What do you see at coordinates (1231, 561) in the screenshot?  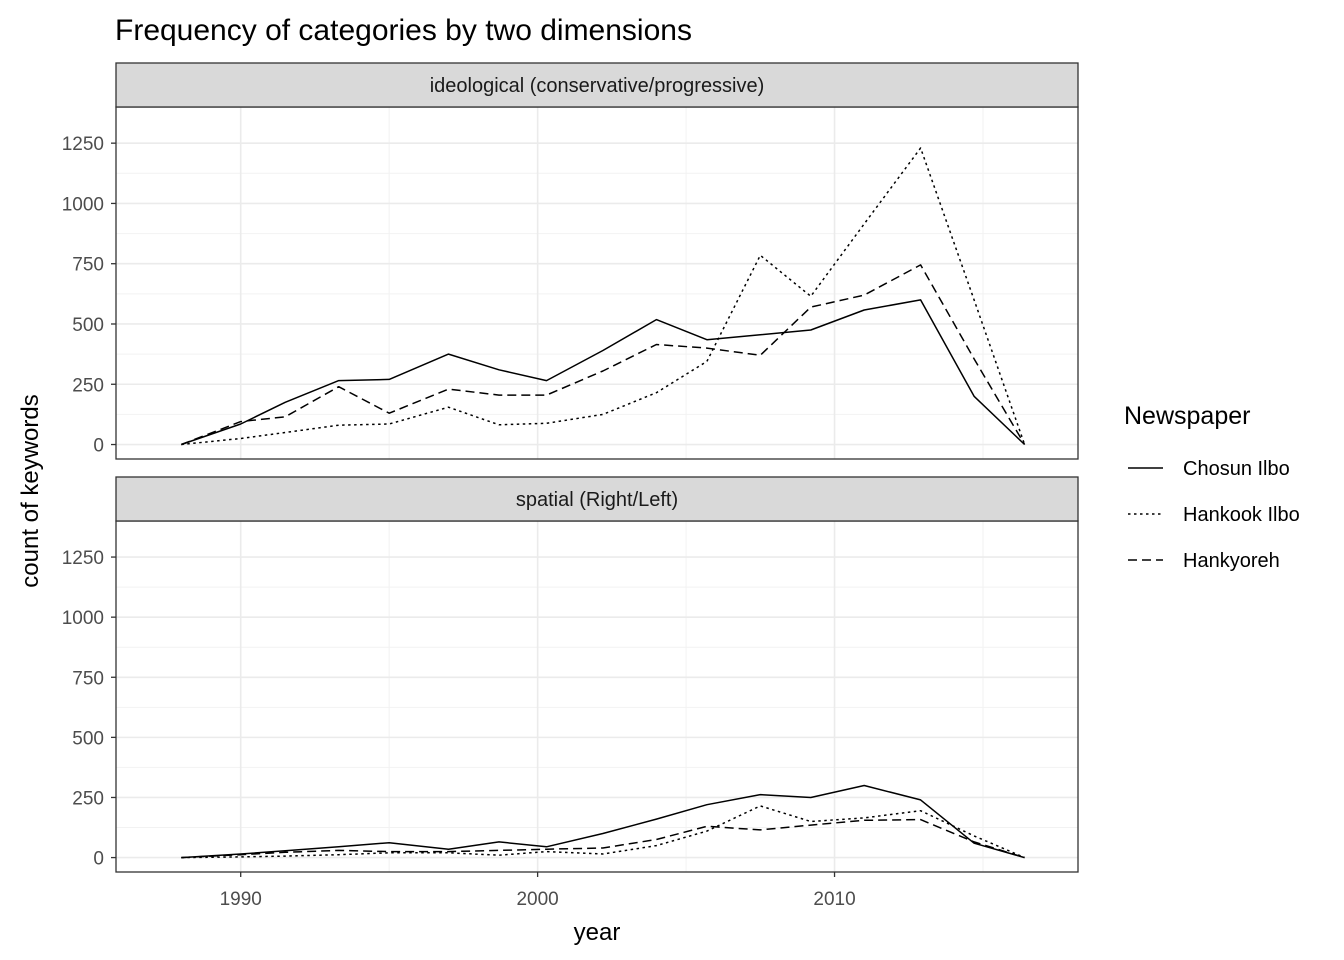 I see `legend-label: Hankyoreh` at bounding box center [1231, 561].